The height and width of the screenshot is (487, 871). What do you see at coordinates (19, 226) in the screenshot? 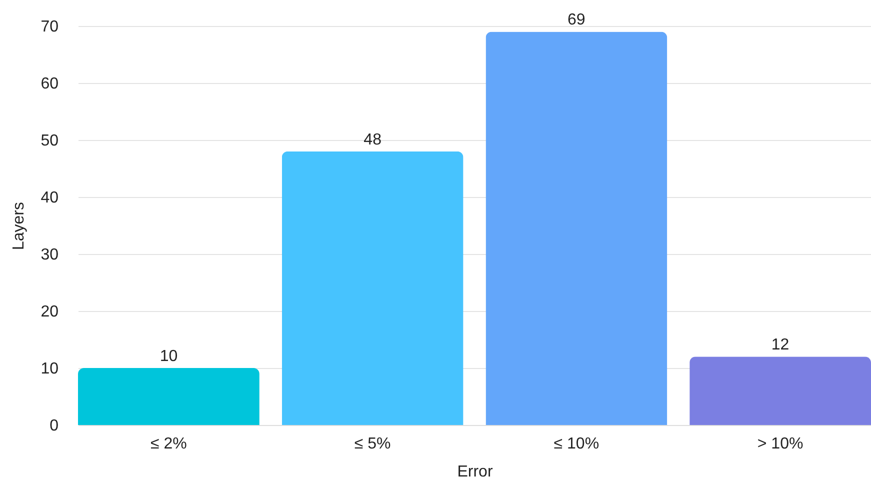
I see `y-axis-title: Layers` at bounding box center [19, 226].